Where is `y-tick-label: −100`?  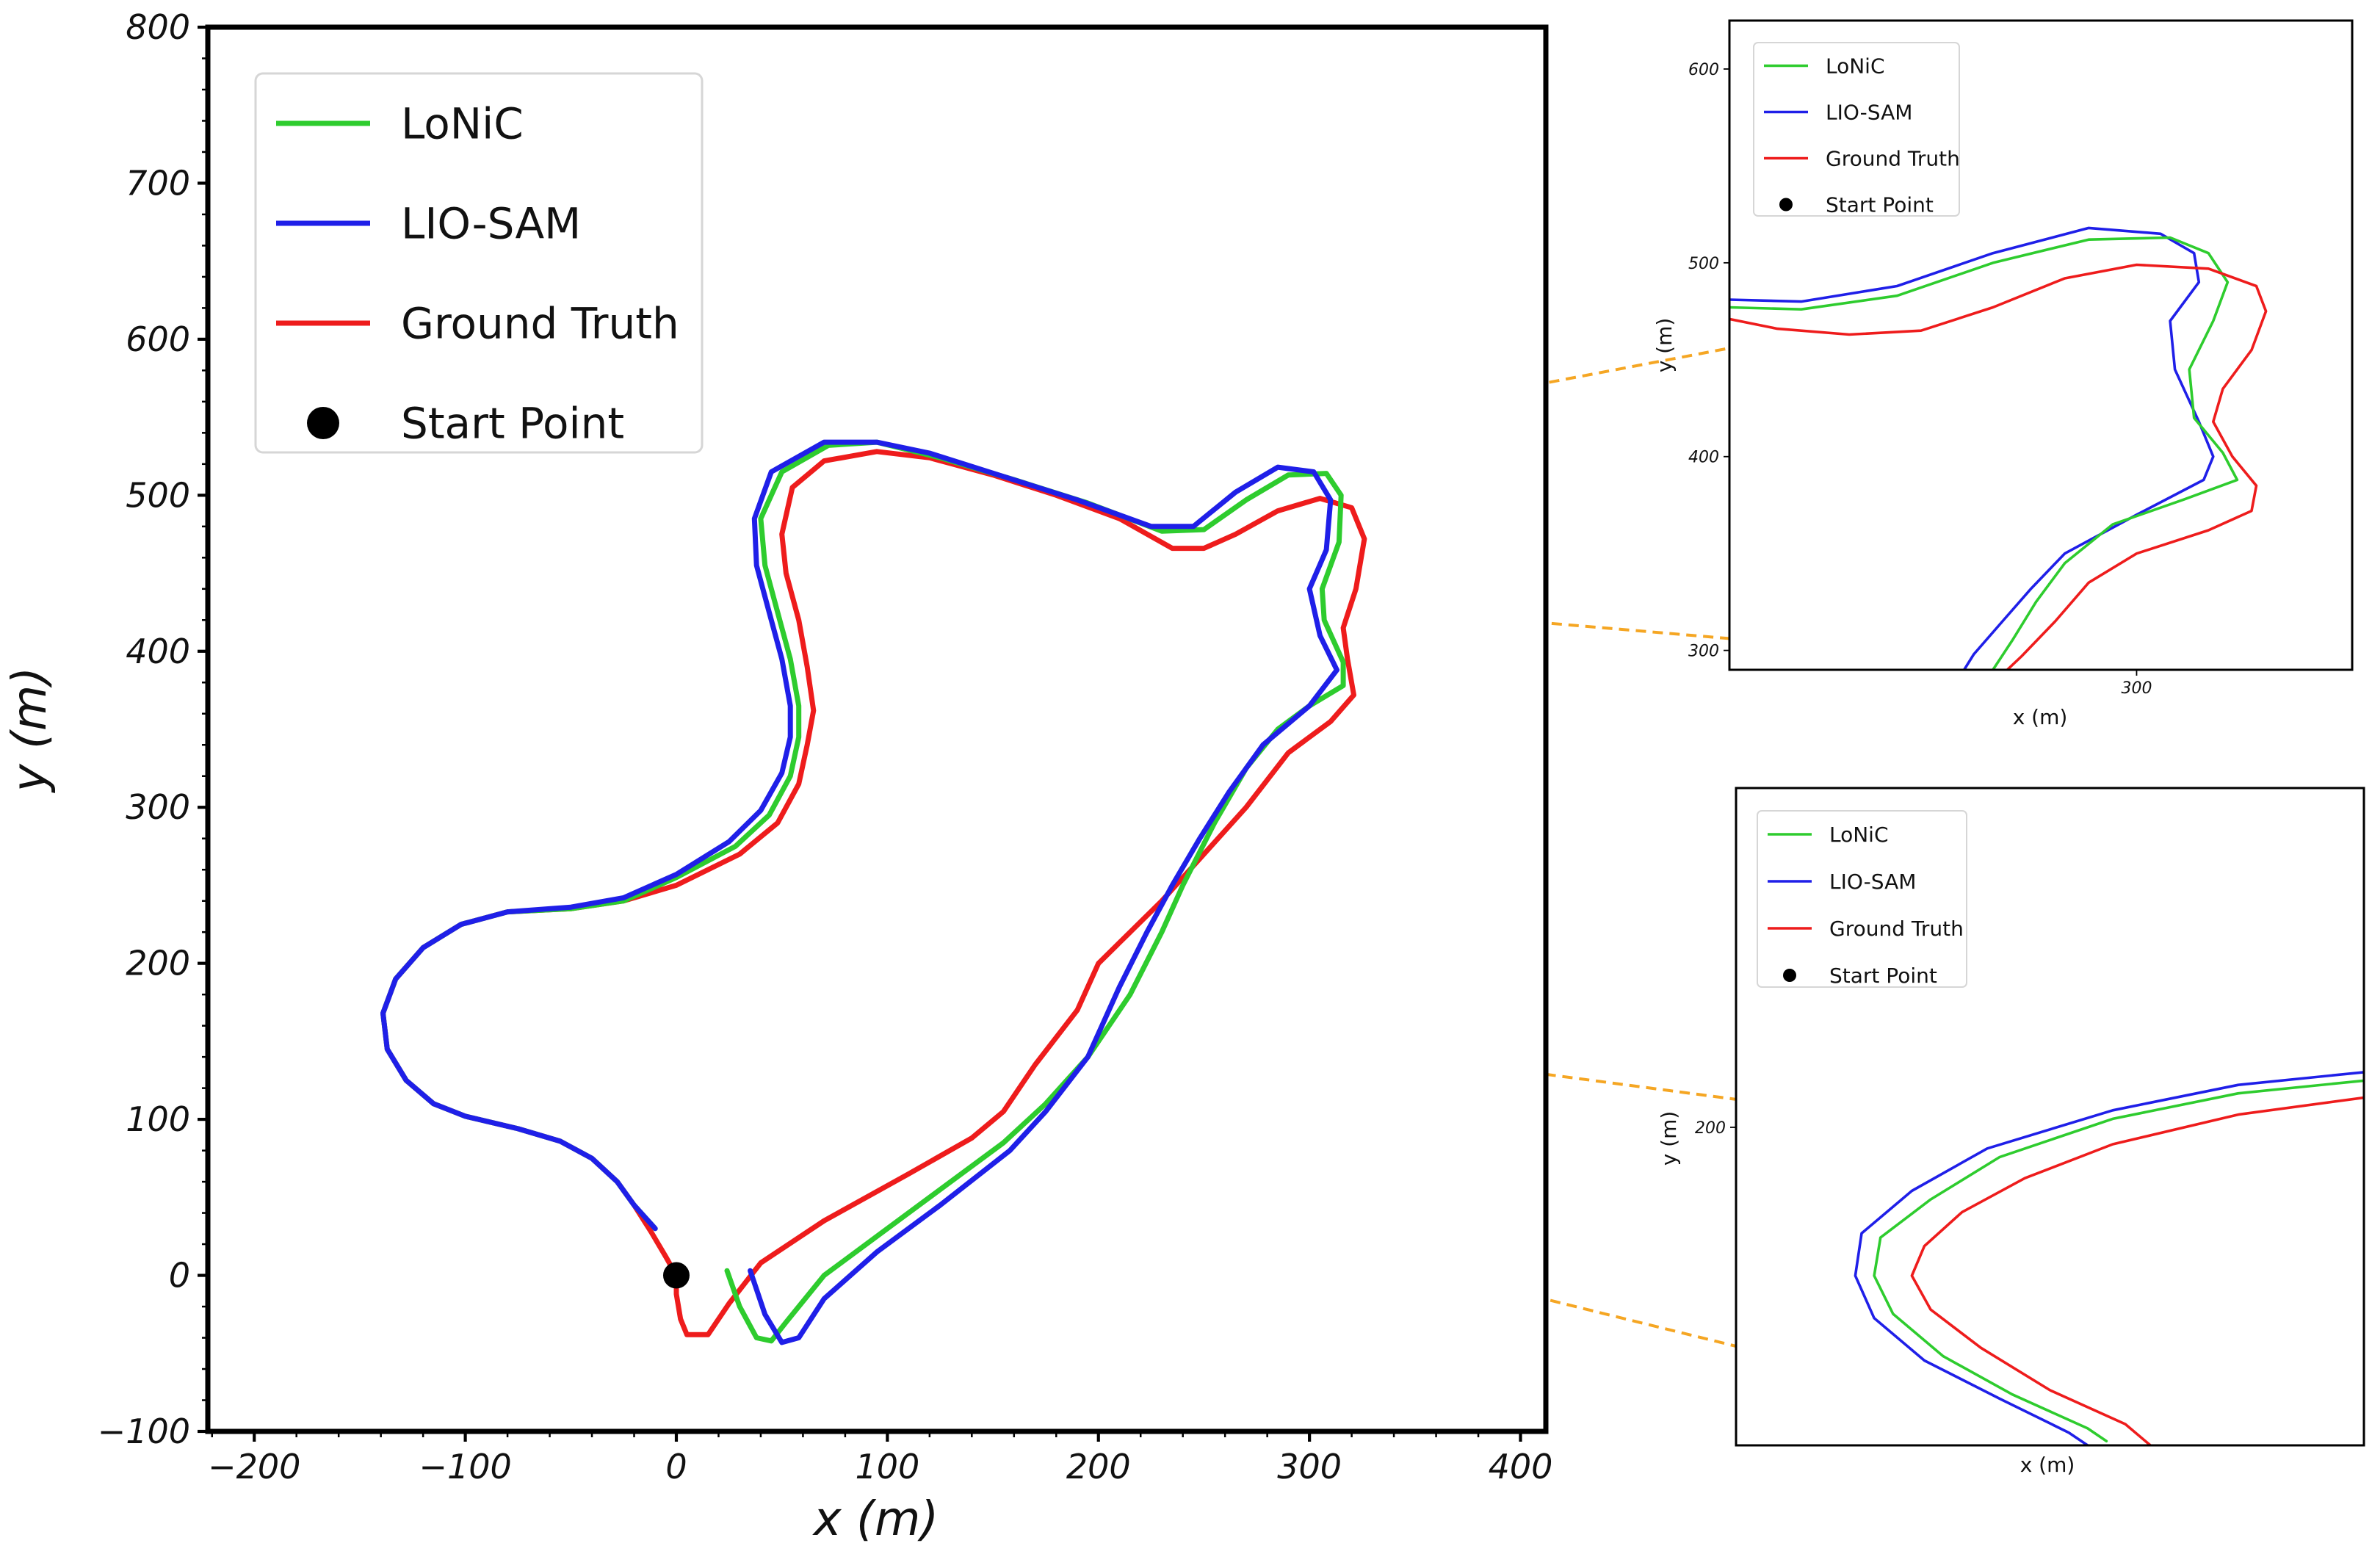
y-tick-label: −100 is located at coordinates (144, 1431).